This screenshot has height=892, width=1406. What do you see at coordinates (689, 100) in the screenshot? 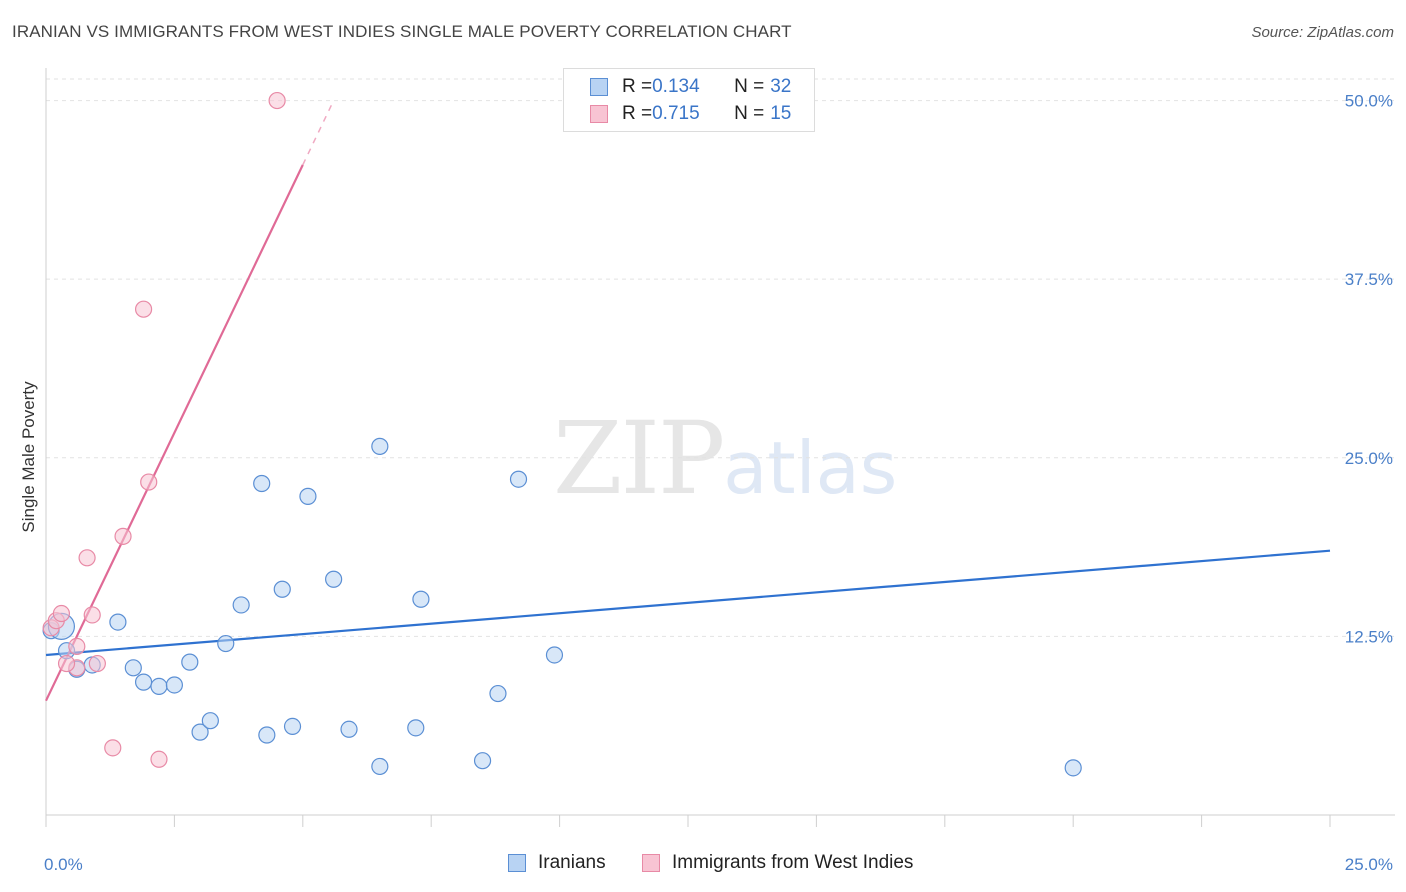
I see `correlation-legend: R = 0.134 N = 32 R = 0.715 N = 15` at bounding box center [689, 100].